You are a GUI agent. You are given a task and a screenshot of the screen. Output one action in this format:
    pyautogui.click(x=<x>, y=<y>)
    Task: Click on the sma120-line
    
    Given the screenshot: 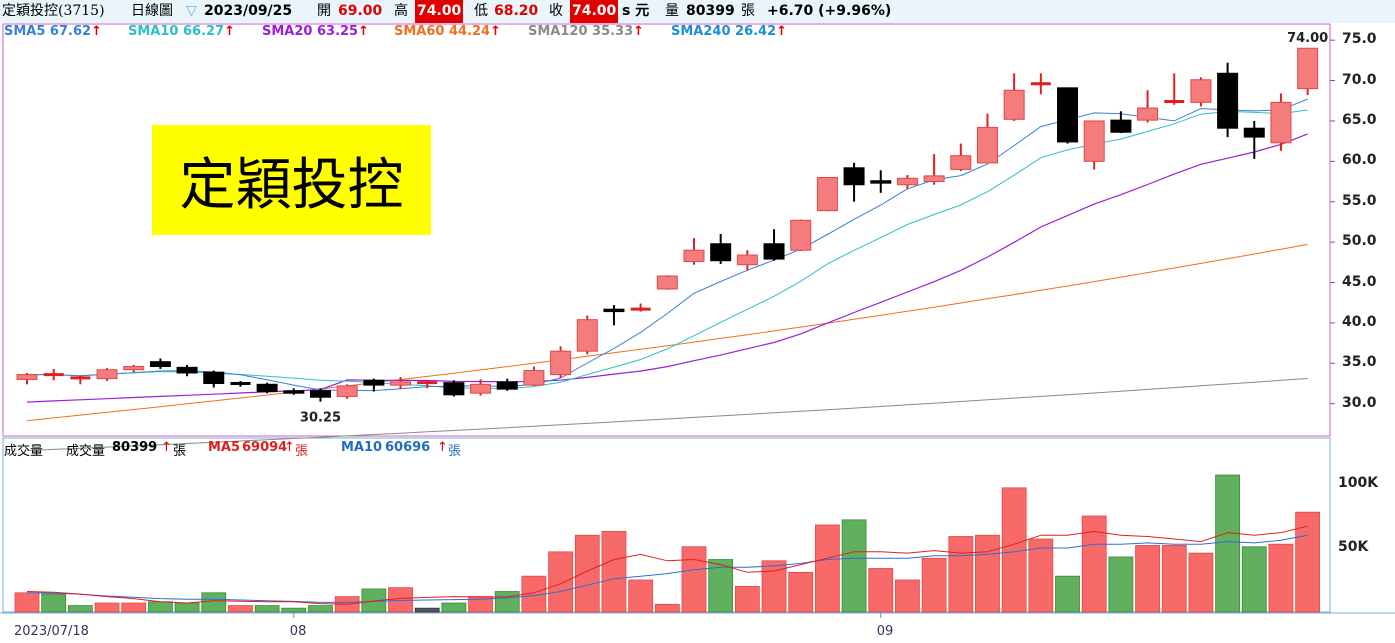 What is the action you would take?
    pyautogui.click(x=667, y=414)
    